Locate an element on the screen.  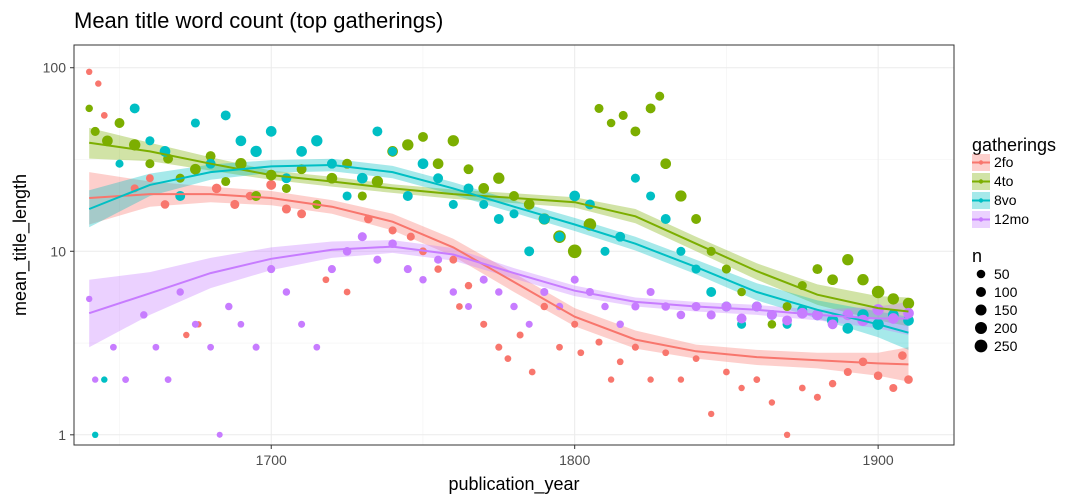
legend-size-label: 250 is located at coordinates (1006, 346).